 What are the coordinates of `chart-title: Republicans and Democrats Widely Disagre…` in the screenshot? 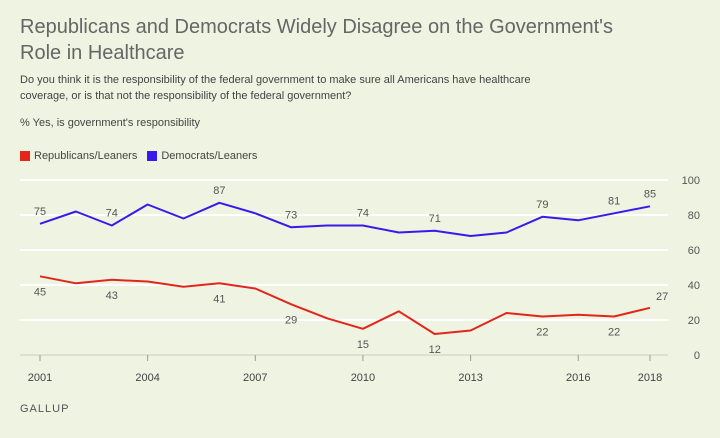 It's located at (316, 40).